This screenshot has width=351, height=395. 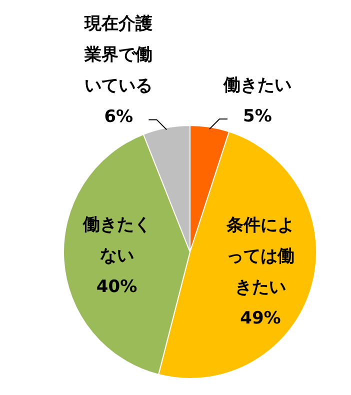 I want to click on data-label: 6%, so click(x=119, y=117).